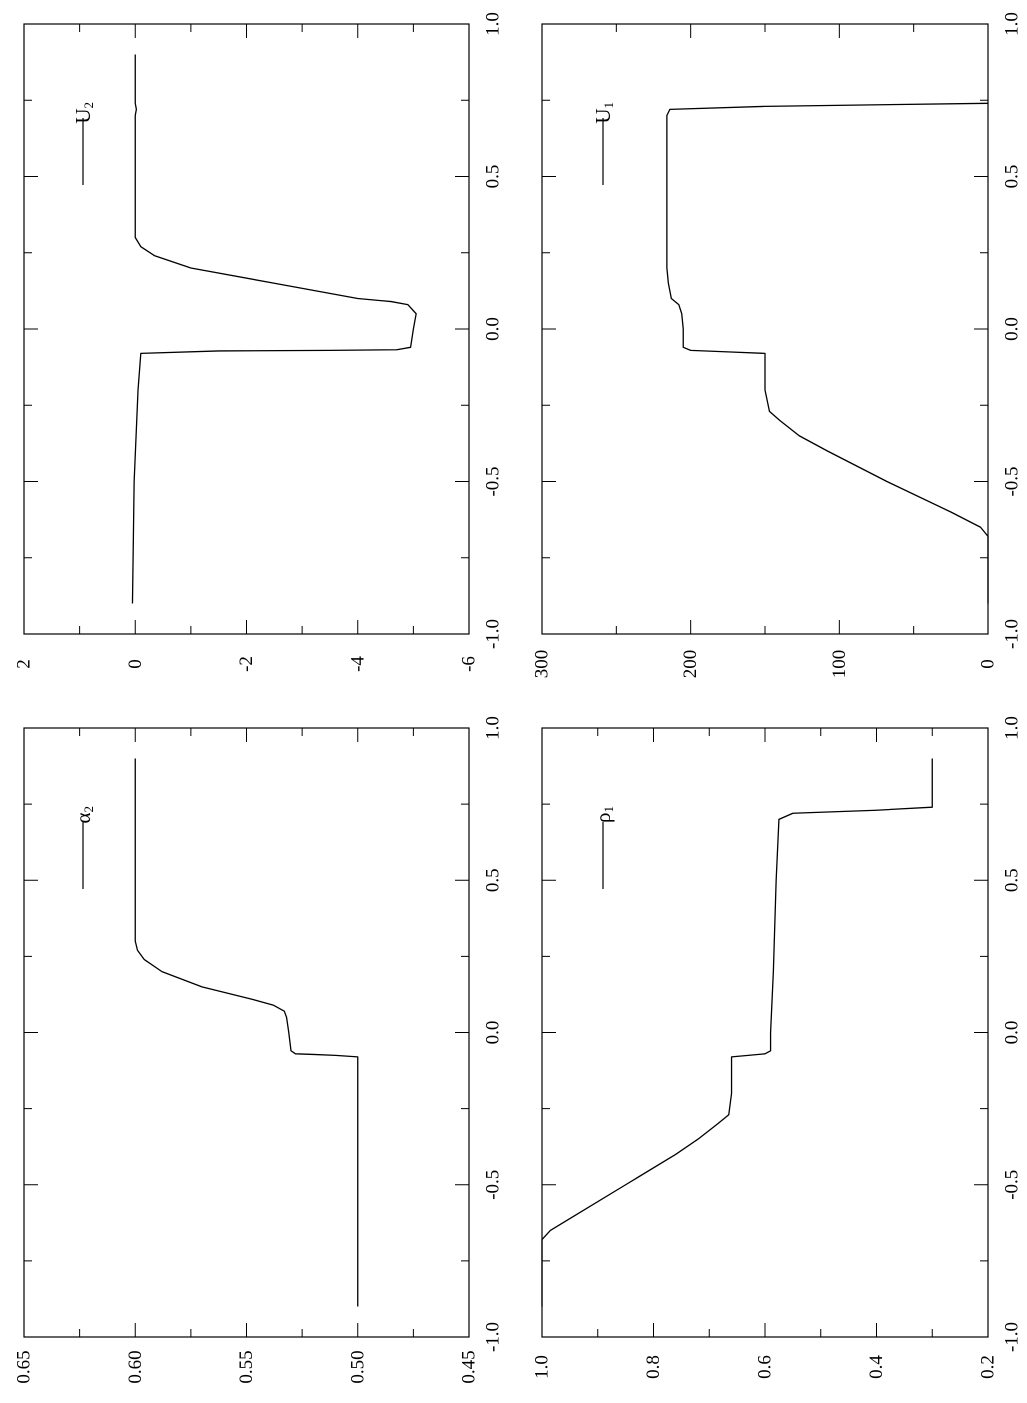 The width and height of the screenshot is (1027, 1403). Describe the element at coordinates (24, 1366) in the screenshot. I see `y-tick-label: 0.65` at that location.